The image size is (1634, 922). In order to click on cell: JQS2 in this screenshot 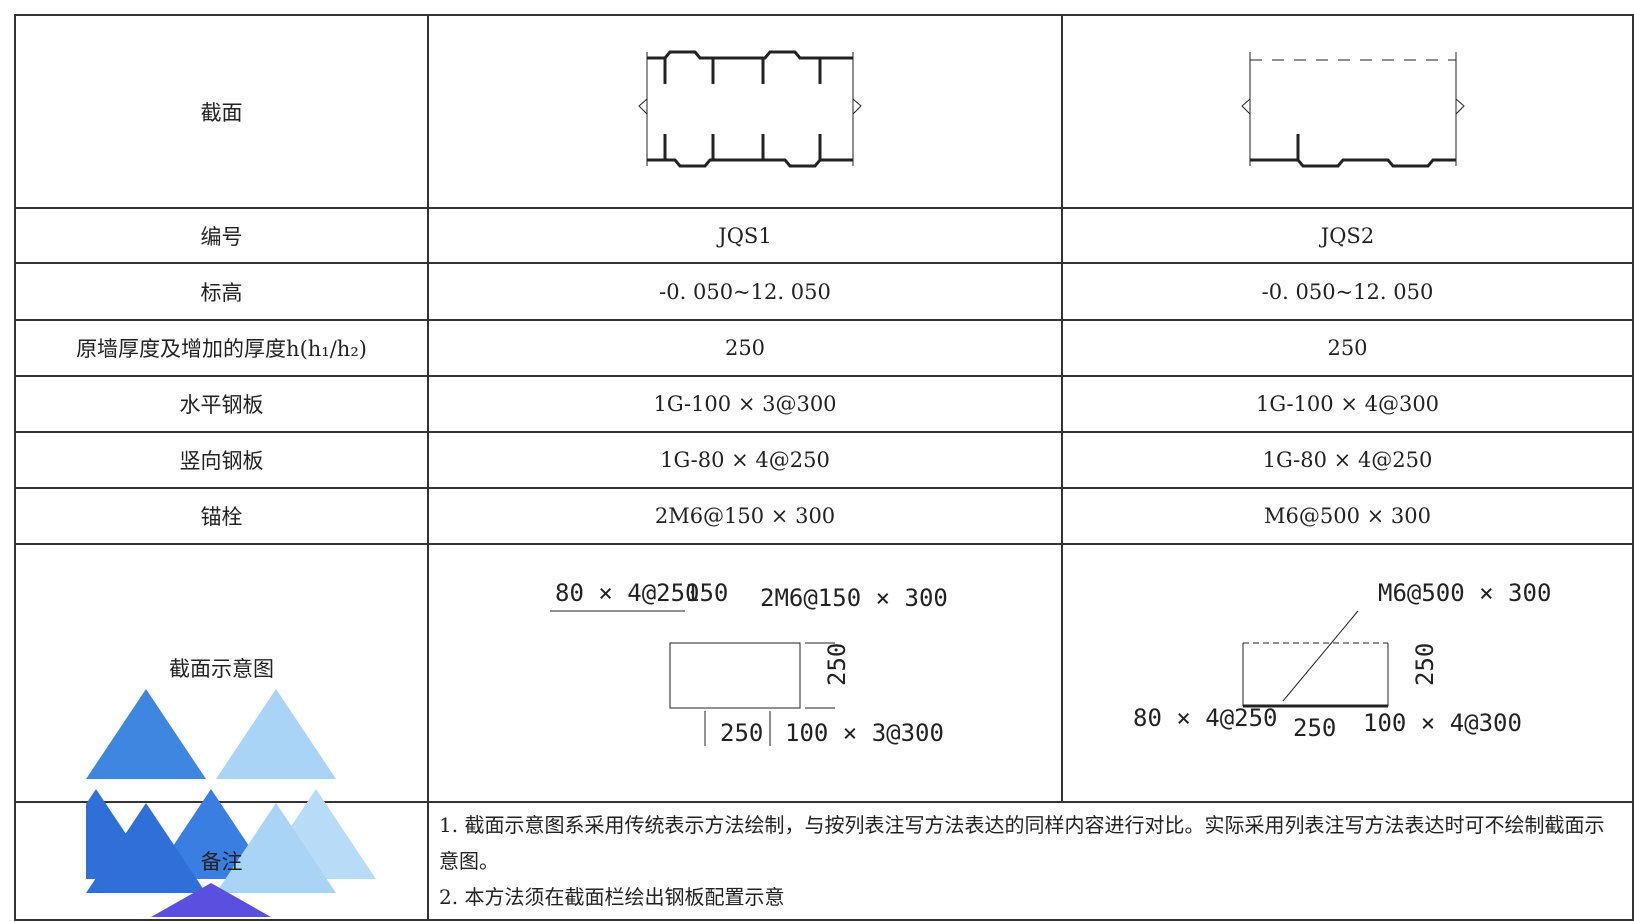, I will do `click(1347, 235)`.